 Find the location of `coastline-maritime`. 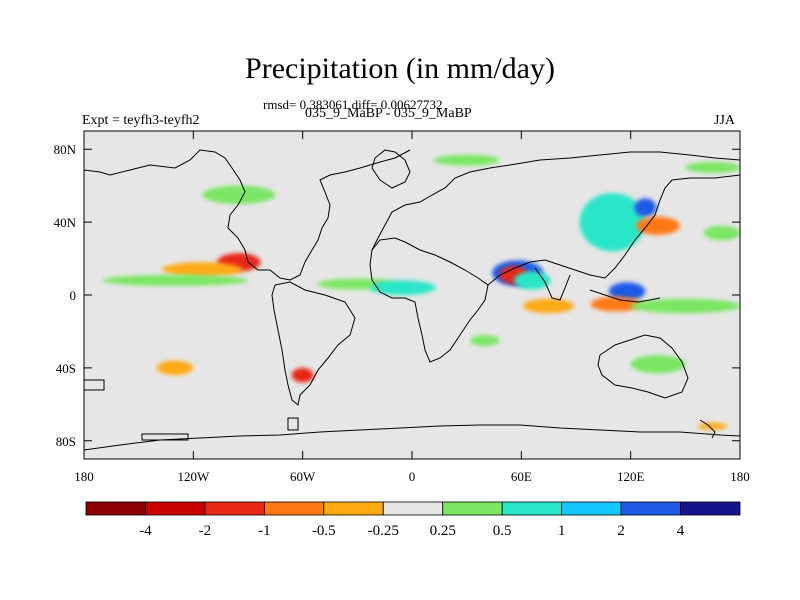

coastline-maritime is located at coordinates (625, 296).